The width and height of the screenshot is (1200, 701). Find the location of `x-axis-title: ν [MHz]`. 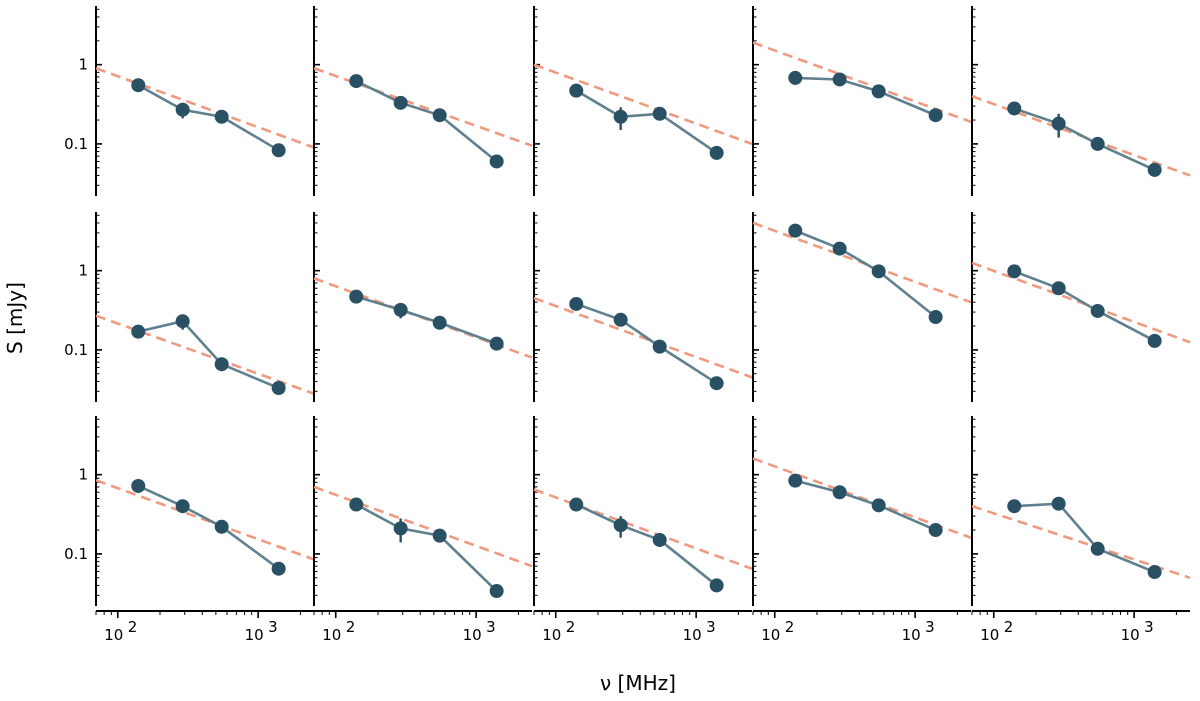

x-axis-title: ν [MHz] is located at coordinates (638, 683).